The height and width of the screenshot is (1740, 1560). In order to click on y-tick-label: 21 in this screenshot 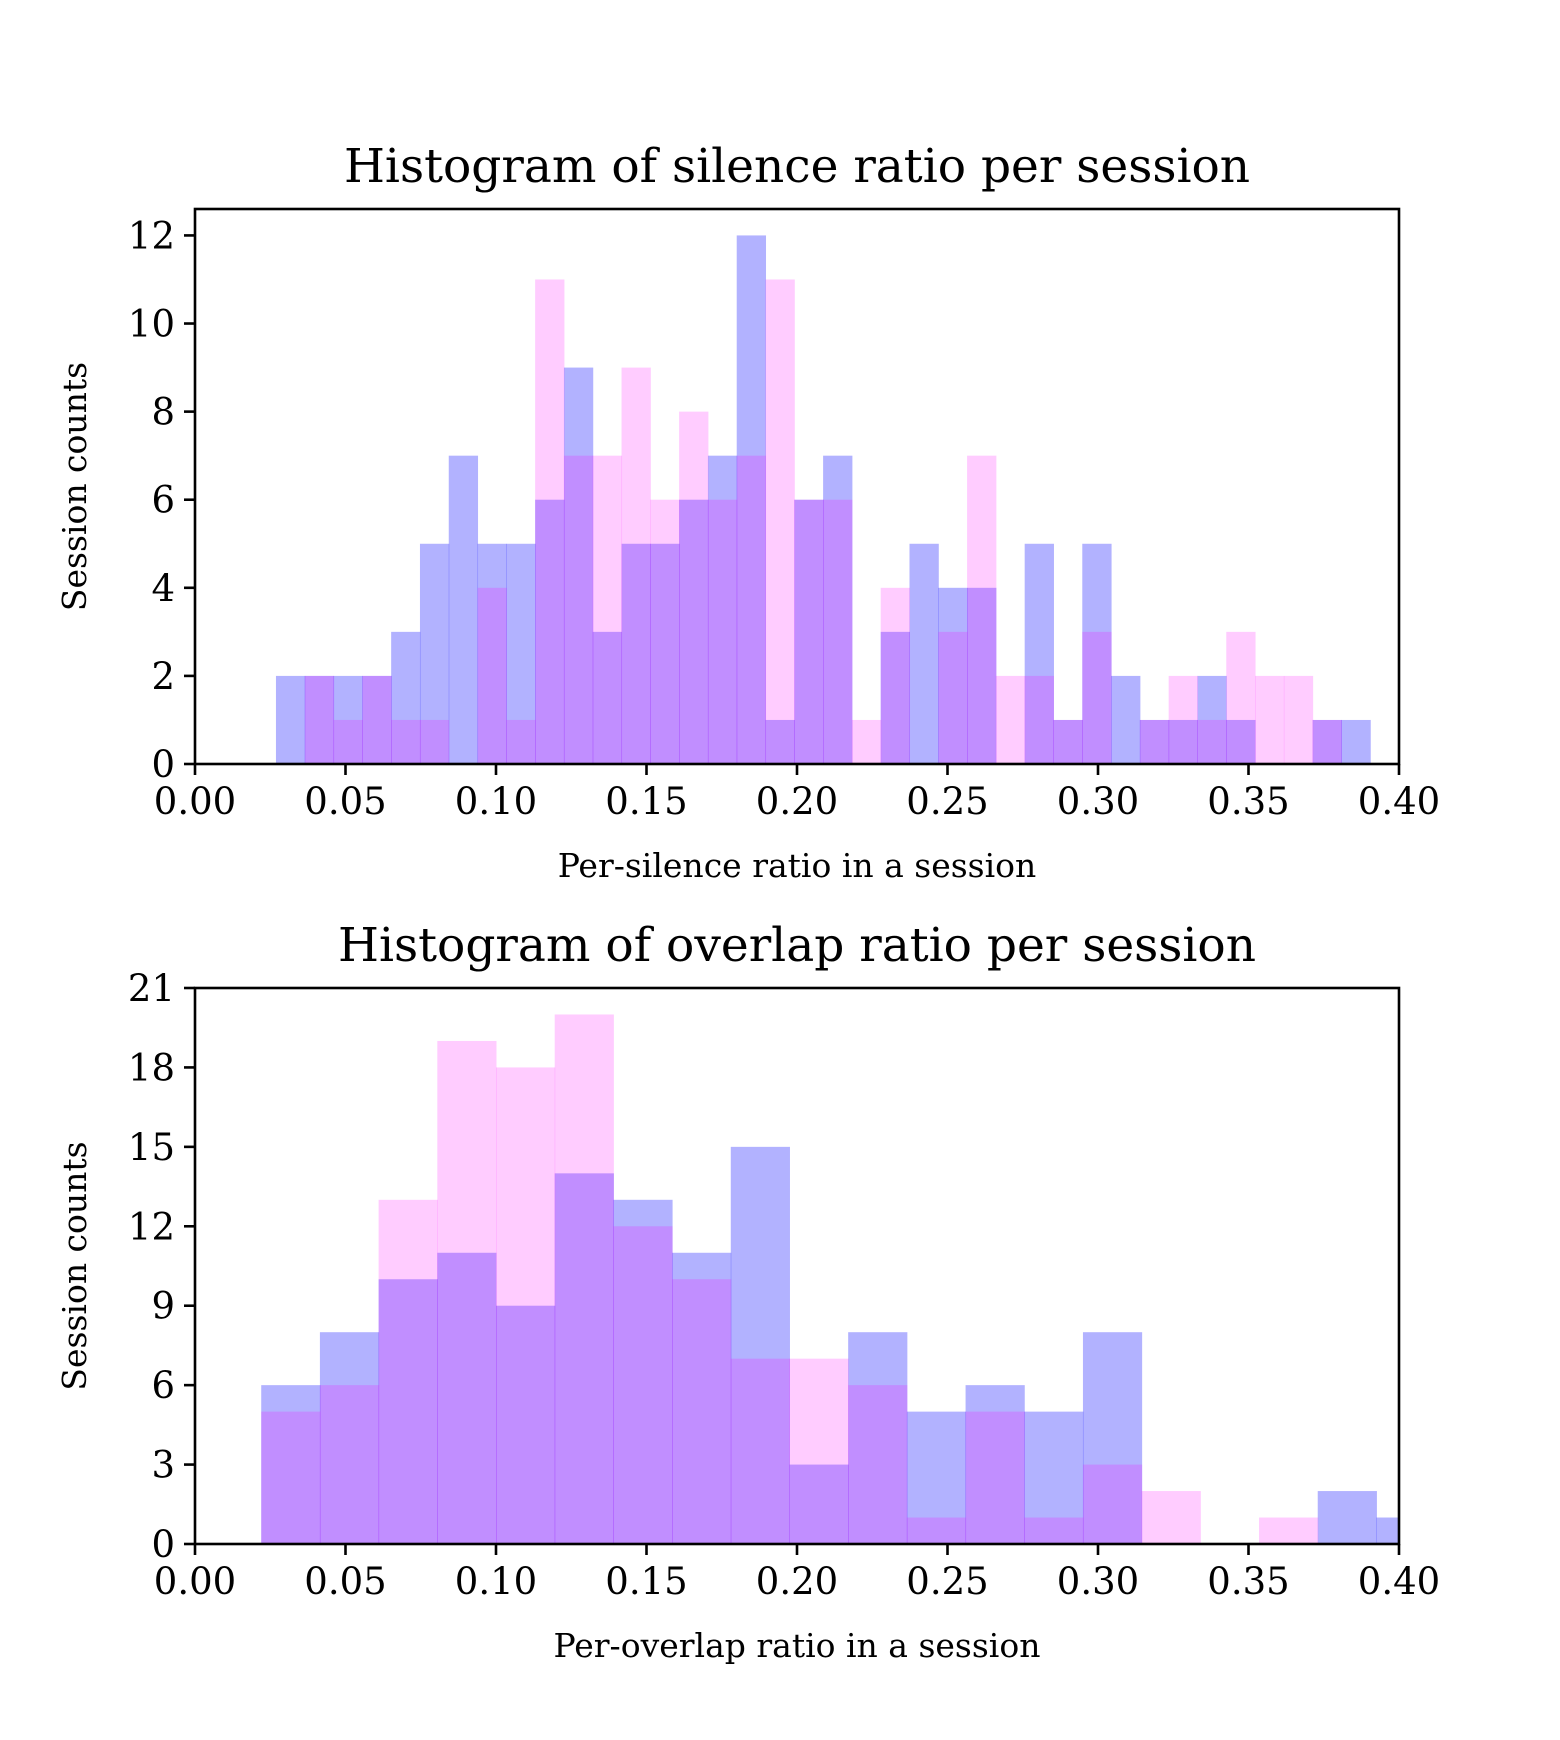, I will do `click(151, 988)`.